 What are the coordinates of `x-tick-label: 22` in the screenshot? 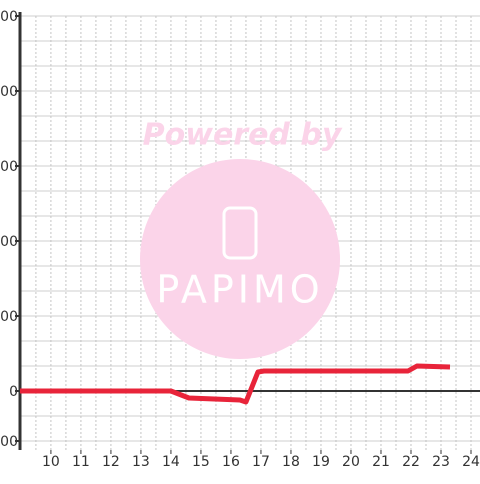 It's located at (411, 462).